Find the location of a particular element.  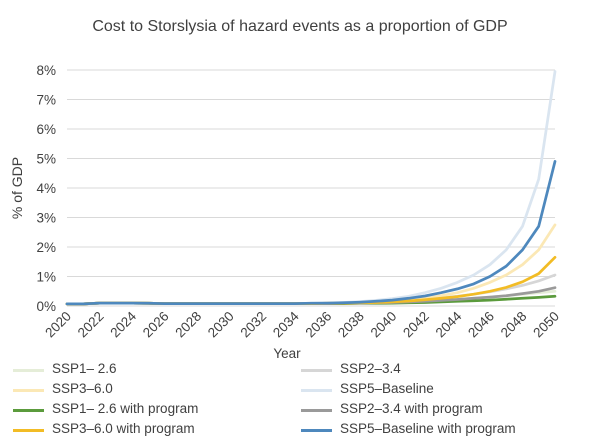

legend-label: SSP2–3.4 with program is located at coordinates (411, 408).